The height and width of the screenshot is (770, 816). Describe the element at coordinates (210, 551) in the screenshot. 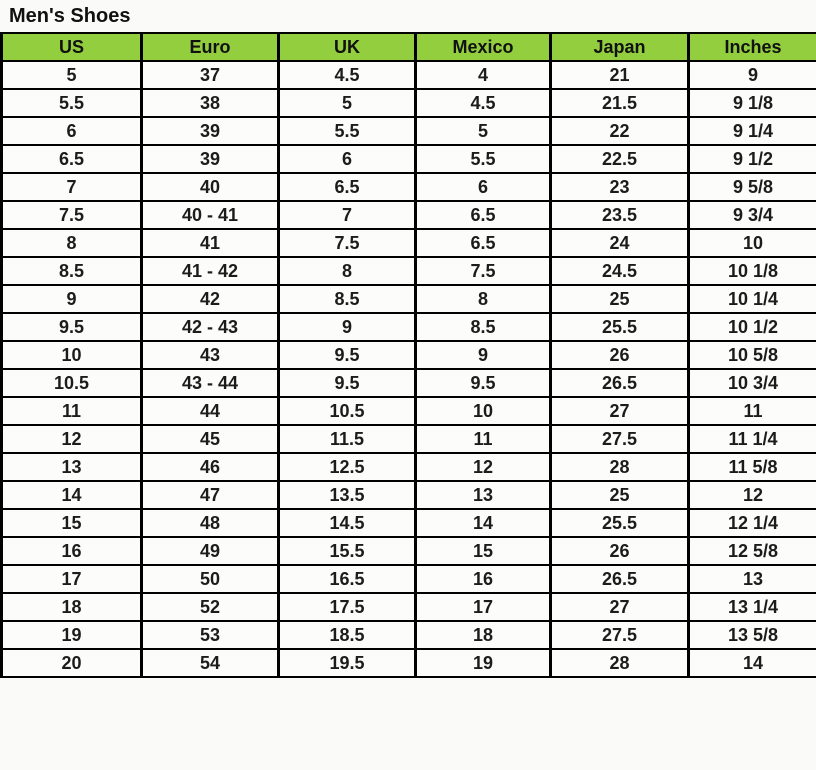

I see `cell-euro: 49` at that location.